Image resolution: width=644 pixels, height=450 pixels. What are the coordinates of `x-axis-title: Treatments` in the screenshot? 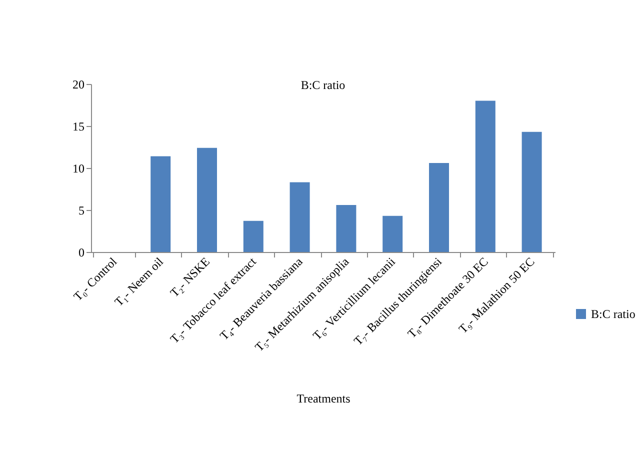 It's located at (323, 398).